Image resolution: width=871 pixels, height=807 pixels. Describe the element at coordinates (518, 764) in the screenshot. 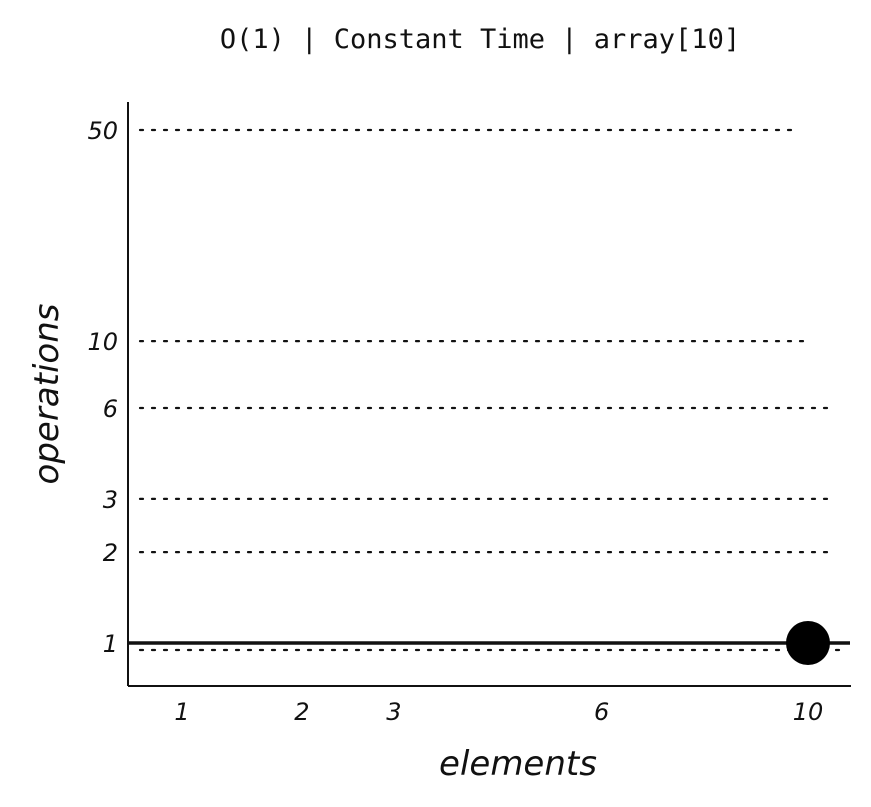

I see `x-axis-label: elements` at that location.